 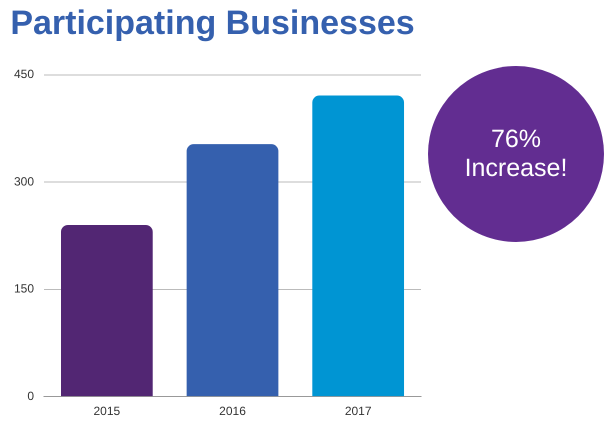 What do you see at coordinates (107, 411) in the screenshot?
I see `x-tick-label: 2015` at bounding box center [107, 411].